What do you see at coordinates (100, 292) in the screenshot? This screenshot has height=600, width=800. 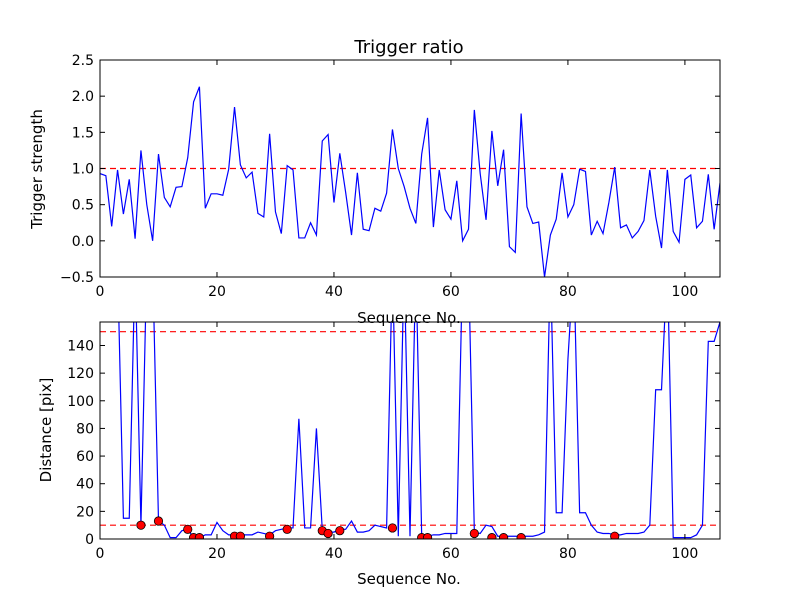 I see `x-tick-label-0-0: 0` at bounding box center [100, 292].